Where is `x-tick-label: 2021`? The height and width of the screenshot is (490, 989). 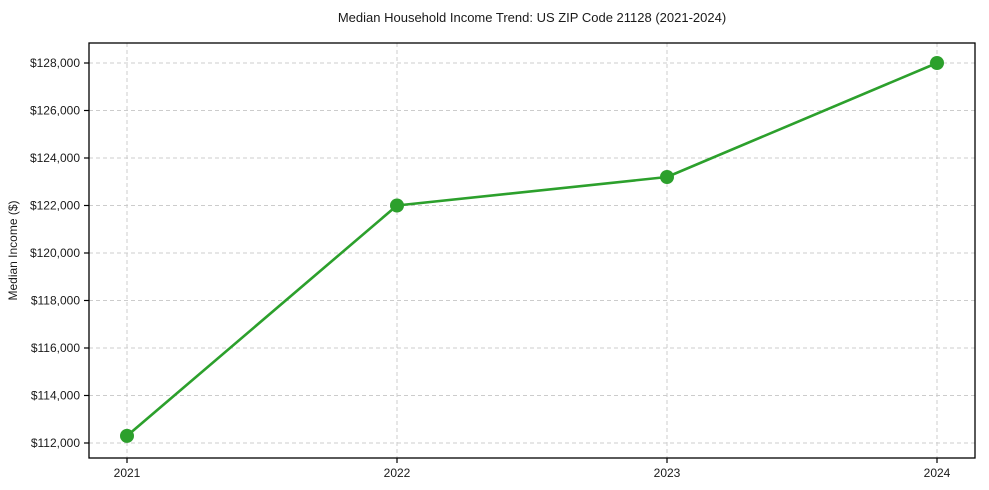 x-tick-label: 2021 is located at coordinates (127, 473).